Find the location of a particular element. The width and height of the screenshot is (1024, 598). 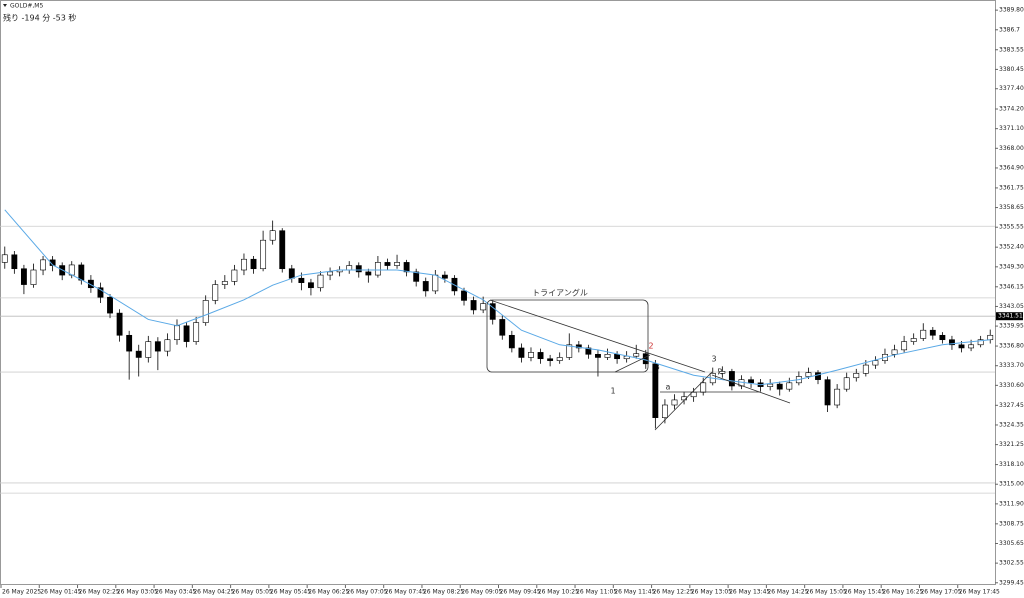

x-tick-label: 26 May 05:45 is located at coordinates (290, 592).